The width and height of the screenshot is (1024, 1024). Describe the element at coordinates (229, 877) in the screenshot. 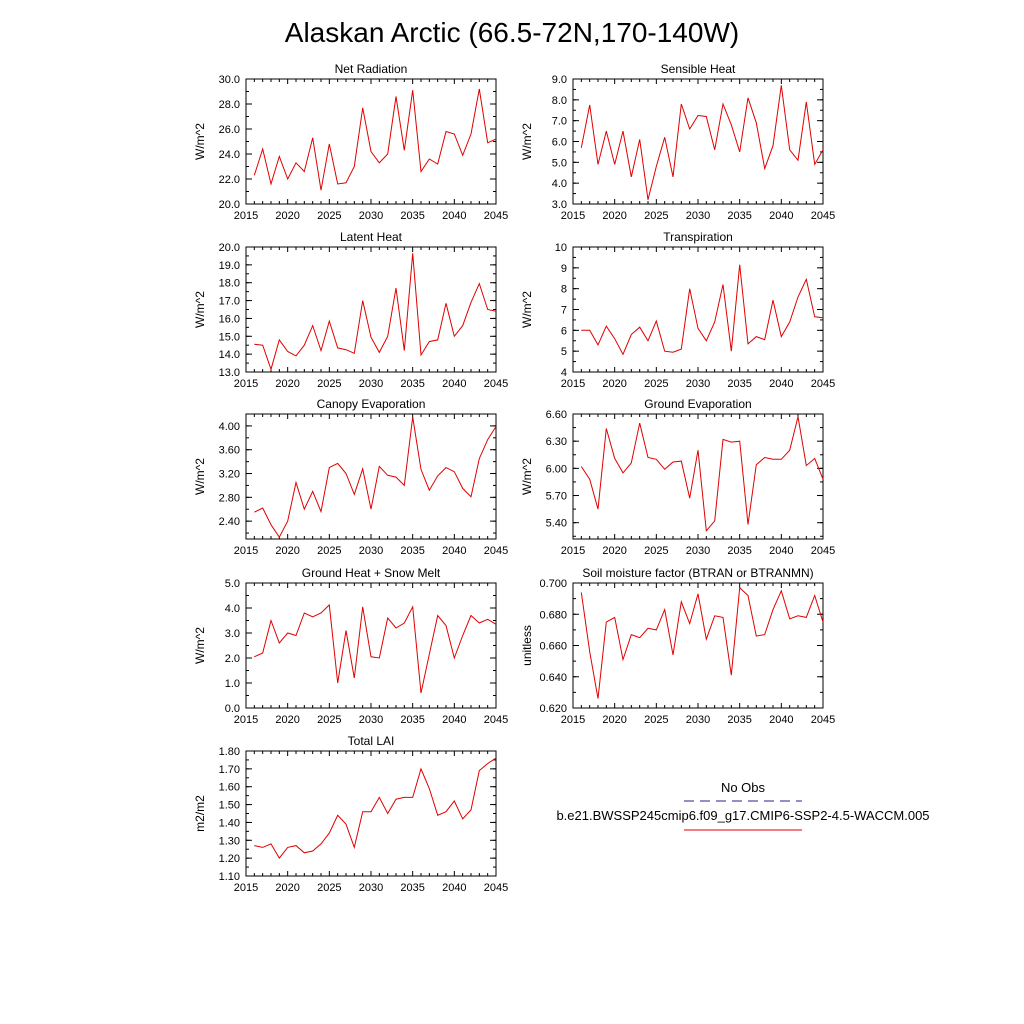

I see `y-tick-label: 1.10` at that location.